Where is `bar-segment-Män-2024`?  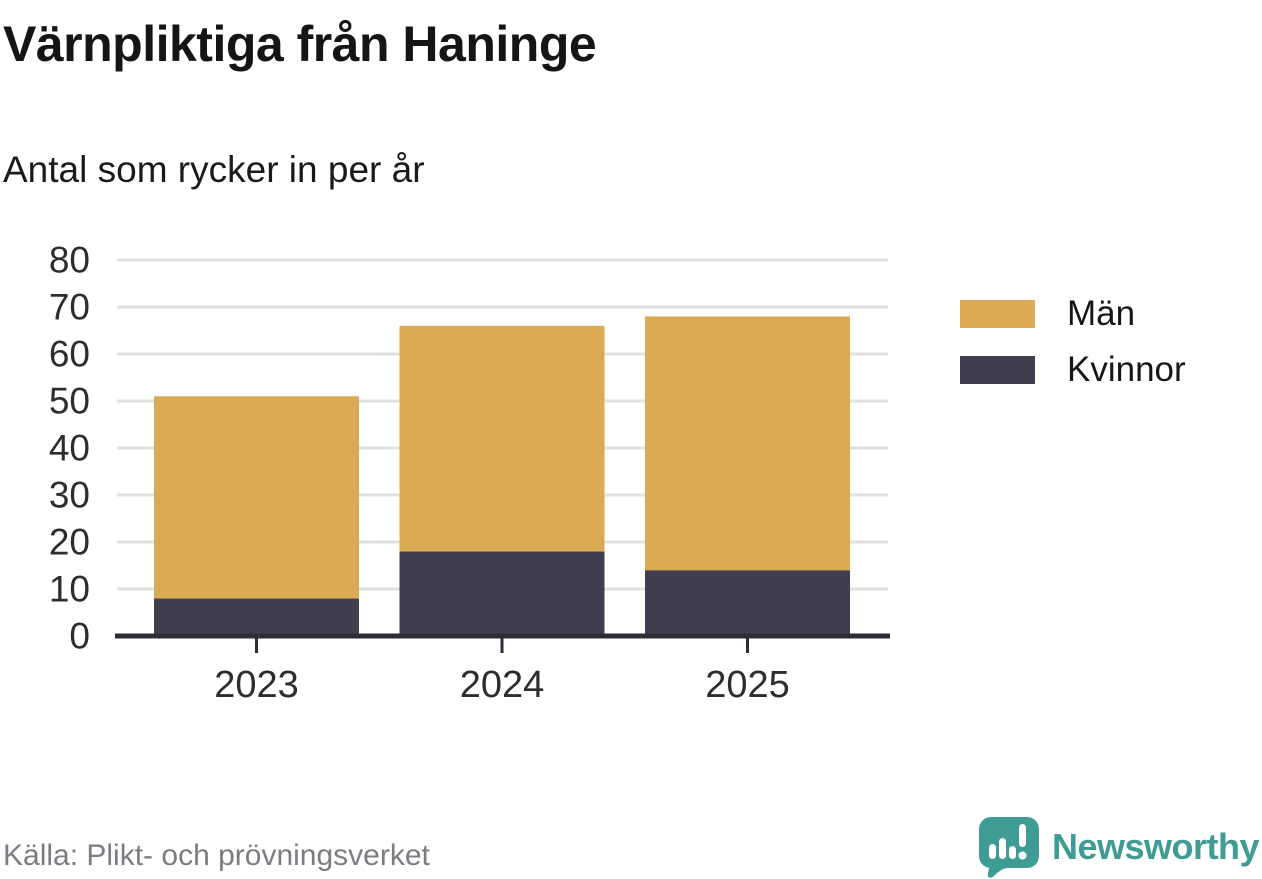
bar-segment-Män-2024 is located at coordinates (502, 438).